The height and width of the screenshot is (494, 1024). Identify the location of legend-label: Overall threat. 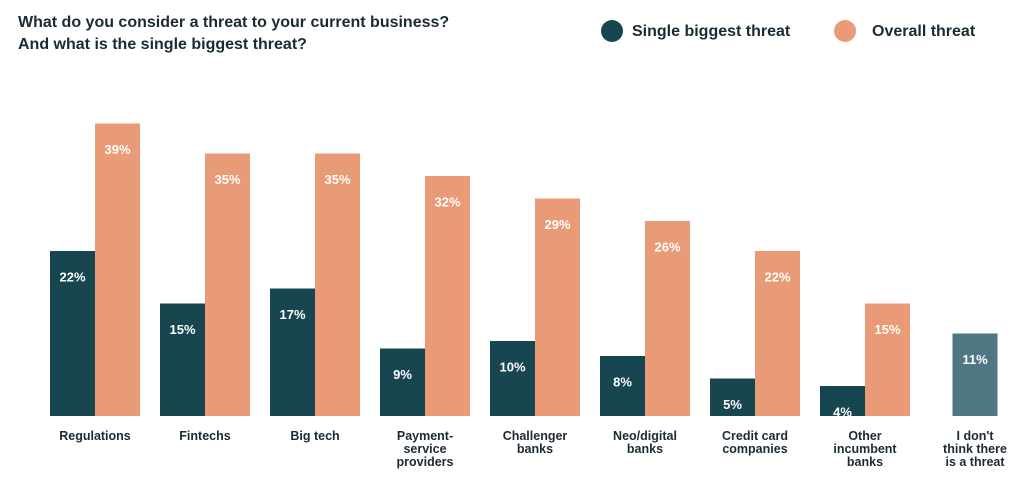
(924, 31).